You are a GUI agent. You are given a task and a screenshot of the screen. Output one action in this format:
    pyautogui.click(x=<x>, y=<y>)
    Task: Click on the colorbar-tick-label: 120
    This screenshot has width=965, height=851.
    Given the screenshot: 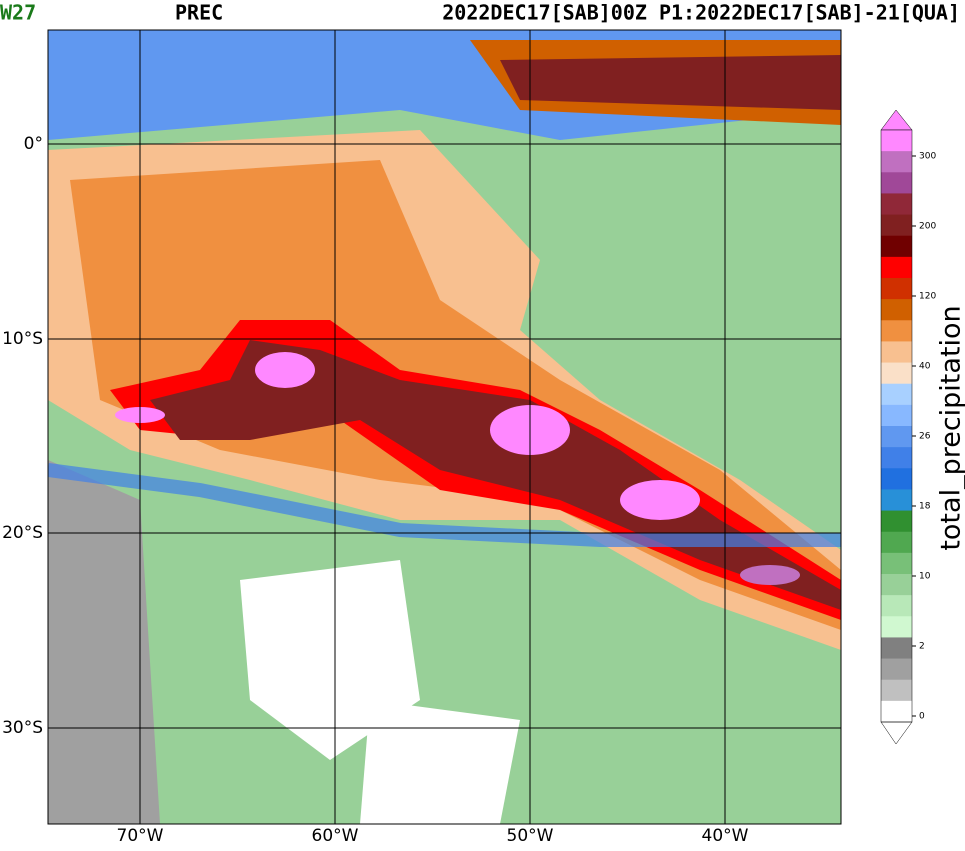 What is the action you would take?
    pyautogui.click(x=927, y=297)
    